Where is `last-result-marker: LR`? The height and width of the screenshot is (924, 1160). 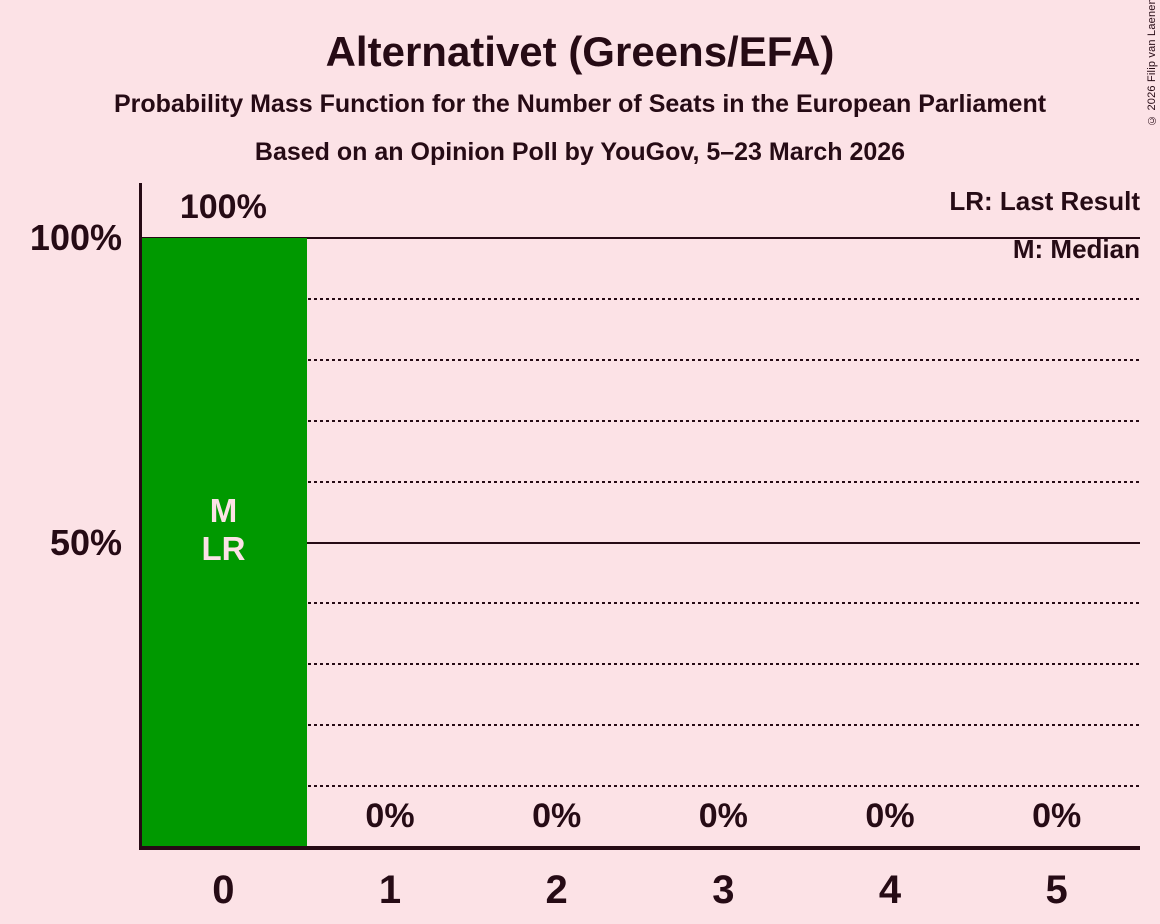
last-result-marker: LR is located at coordinates (223, 548).